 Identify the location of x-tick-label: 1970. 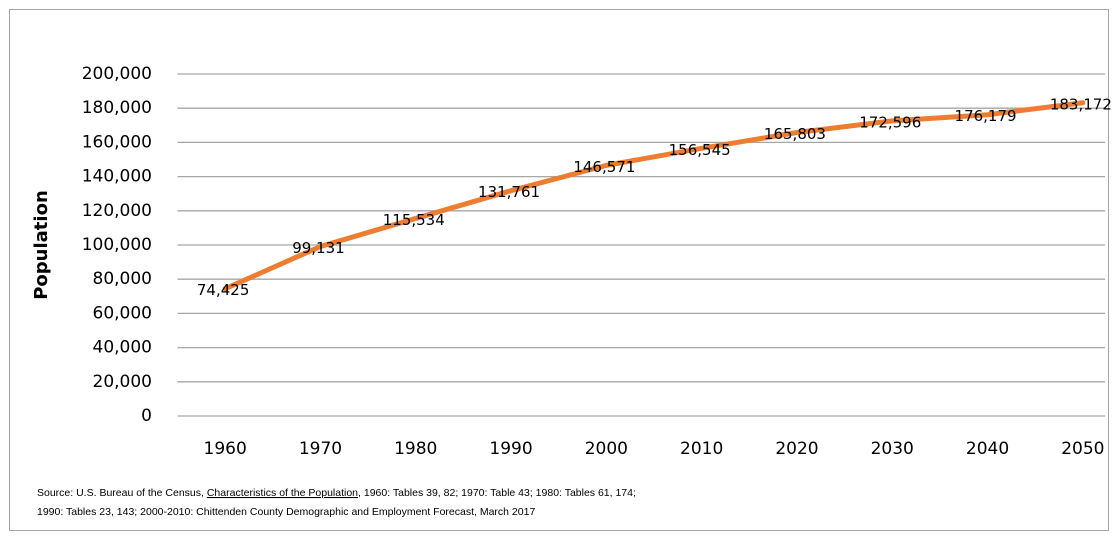
(320, 449).